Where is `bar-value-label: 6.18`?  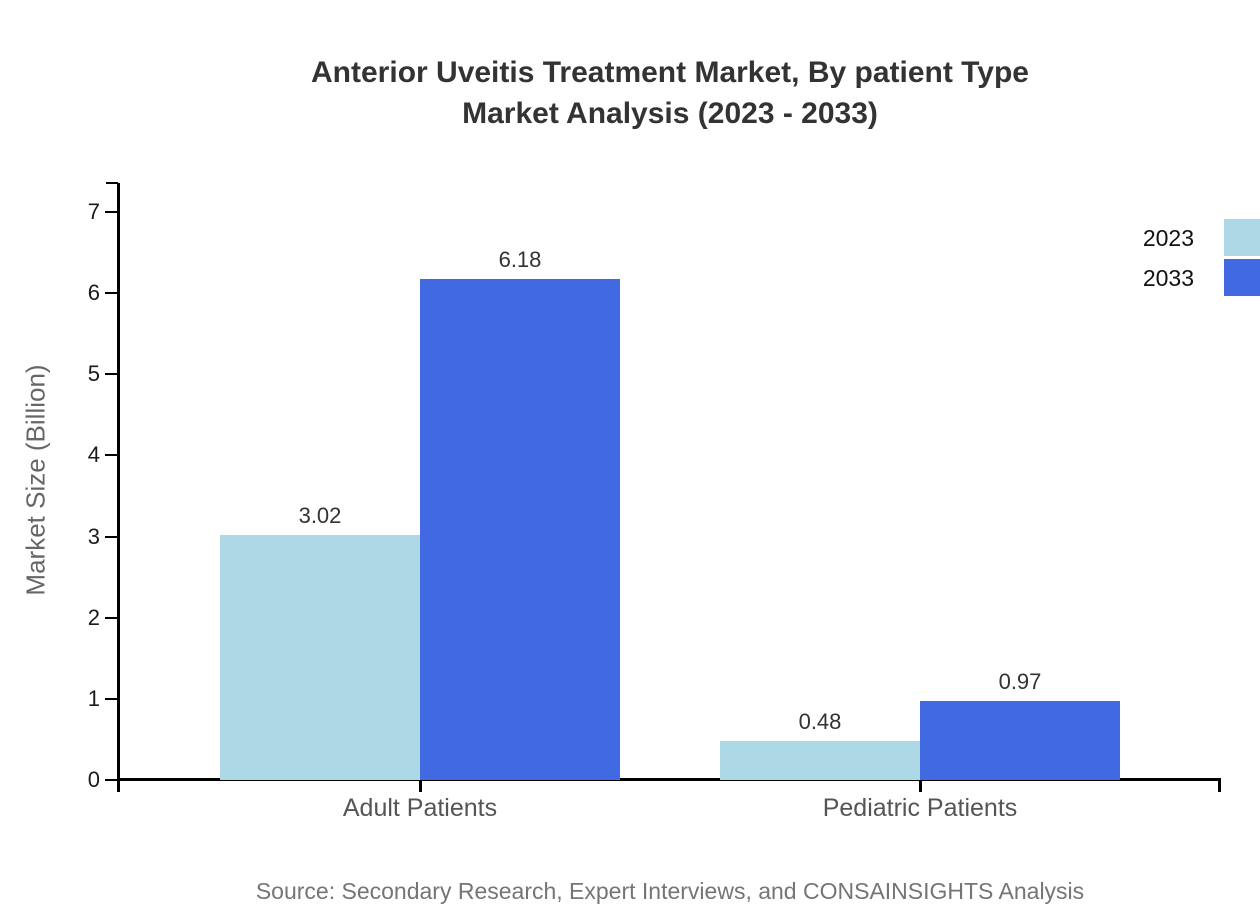
bar-value-label: 6.18 is located at coordinates (520, 259).